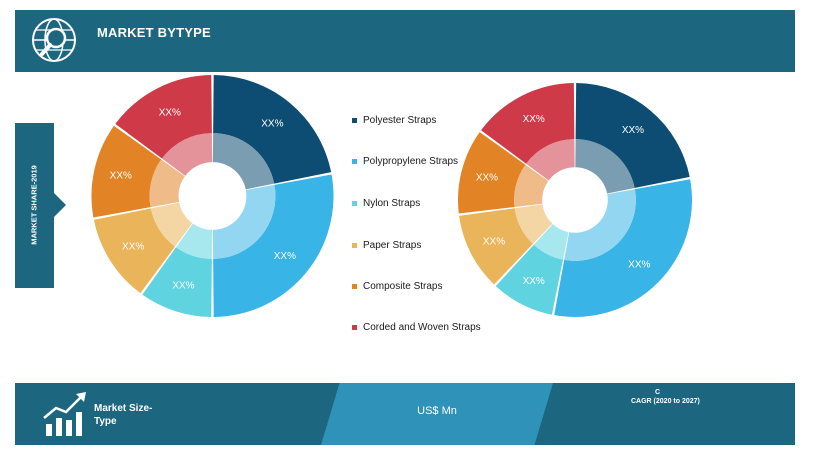 This screenshot has height=457, width=826. I want to click on legend-label: Polyester Straps, so click(400, 120).